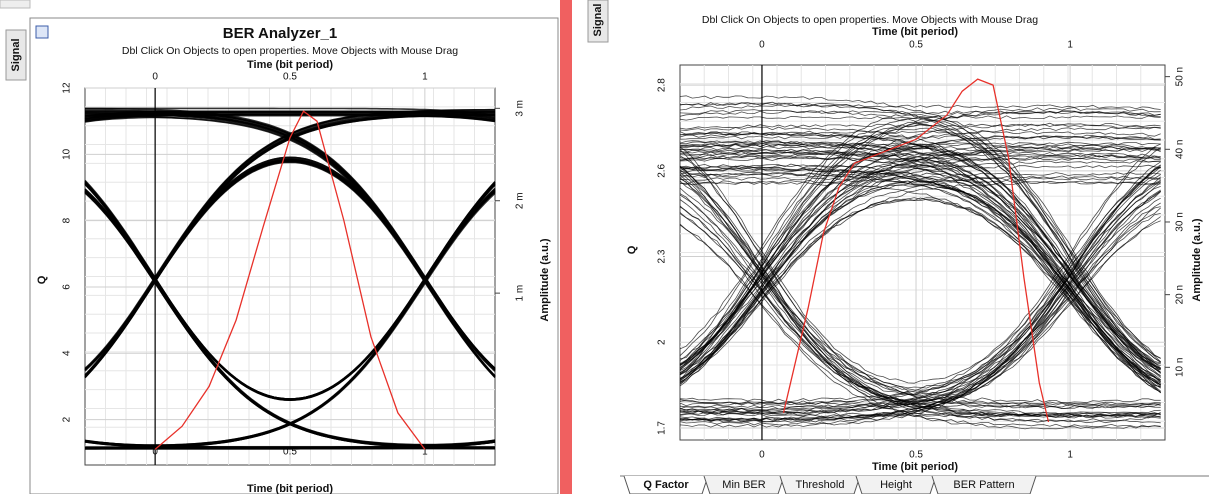  I want to click on left-x-label-bottom: Time (bit period), so click(290, 488).